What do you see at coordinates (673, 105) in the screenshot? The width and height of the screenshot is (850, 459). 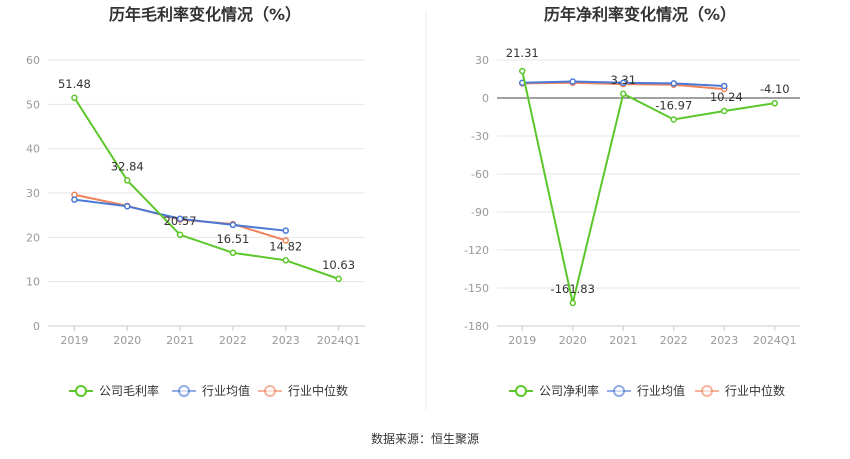 I see `data-label: -16.97` at bounding box center [673, 105].